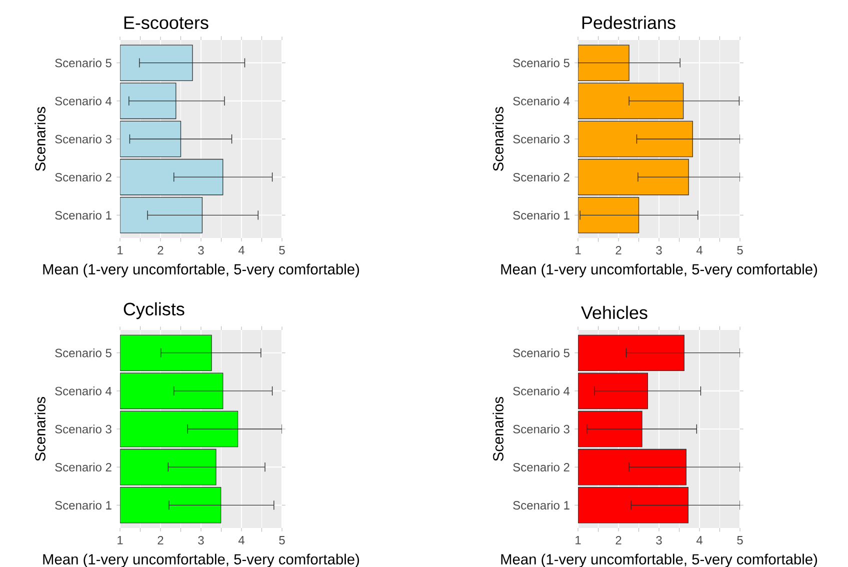 This screenshot has height=567, width=848. I want to click on chart-title: E-scooters, so click(166, 23).